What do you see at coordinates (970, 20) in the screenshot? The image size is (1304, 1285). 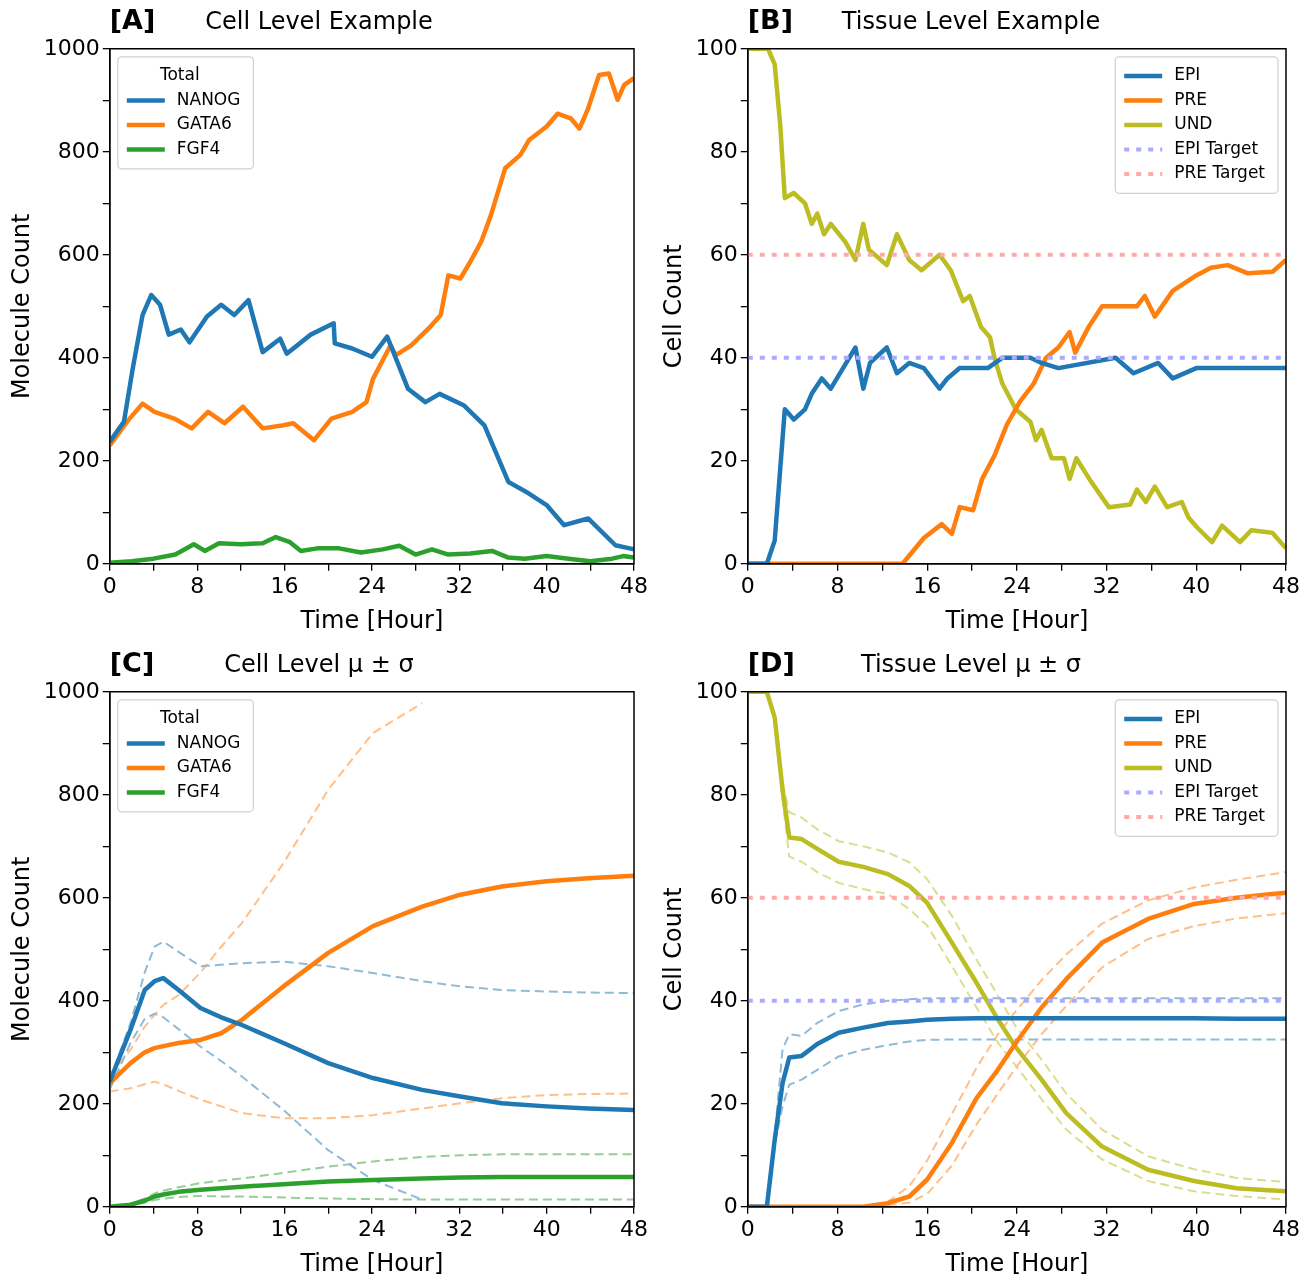 I see `chart-title: Tissue Level Example` at bounding box center [970, 20].